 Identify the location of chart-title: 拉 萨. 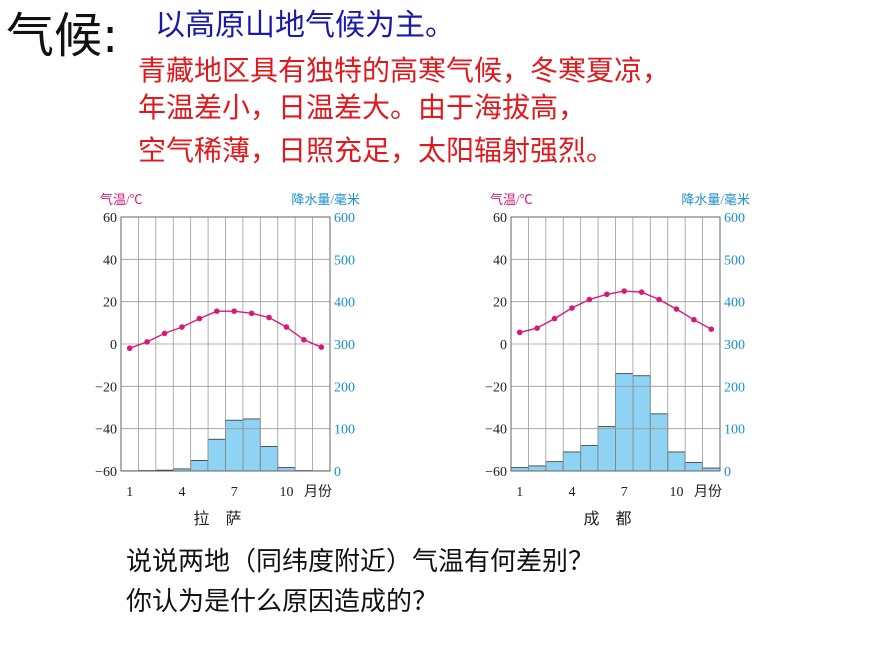
(217, 519).